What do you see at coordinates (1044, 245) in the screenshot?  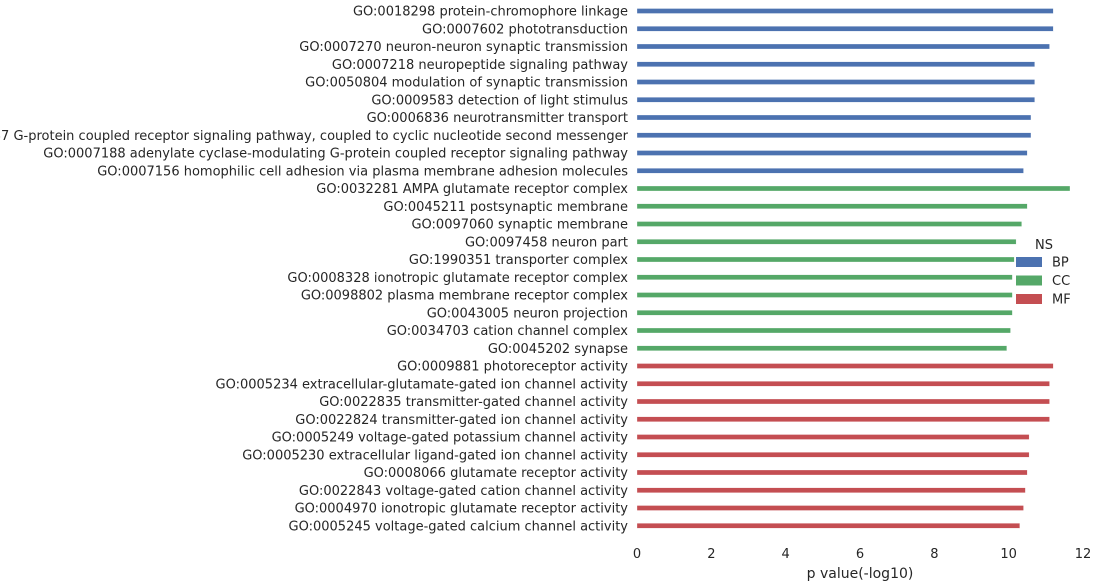 I see `legend-title: NS` at bounding box center [1044, 245].